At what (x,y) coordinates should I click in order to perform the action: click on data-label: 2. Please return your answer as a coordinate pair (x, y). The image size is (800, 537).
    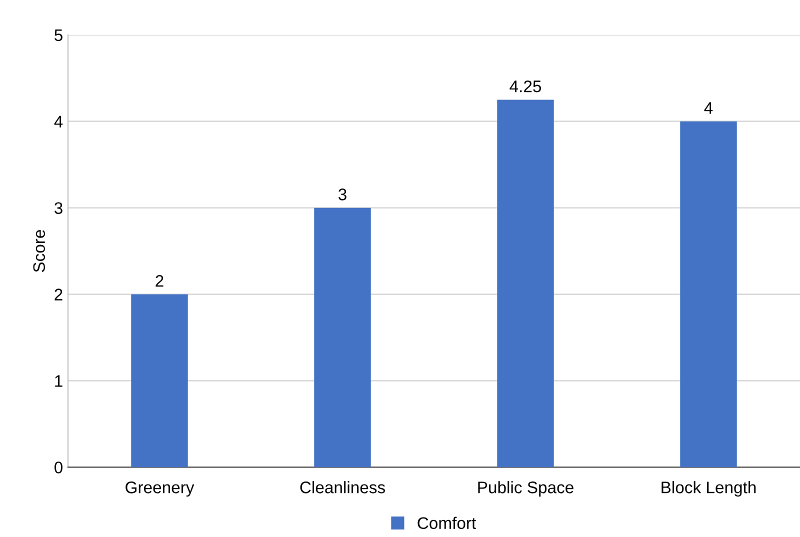
    Looking at the image, I should click on (160, 281).